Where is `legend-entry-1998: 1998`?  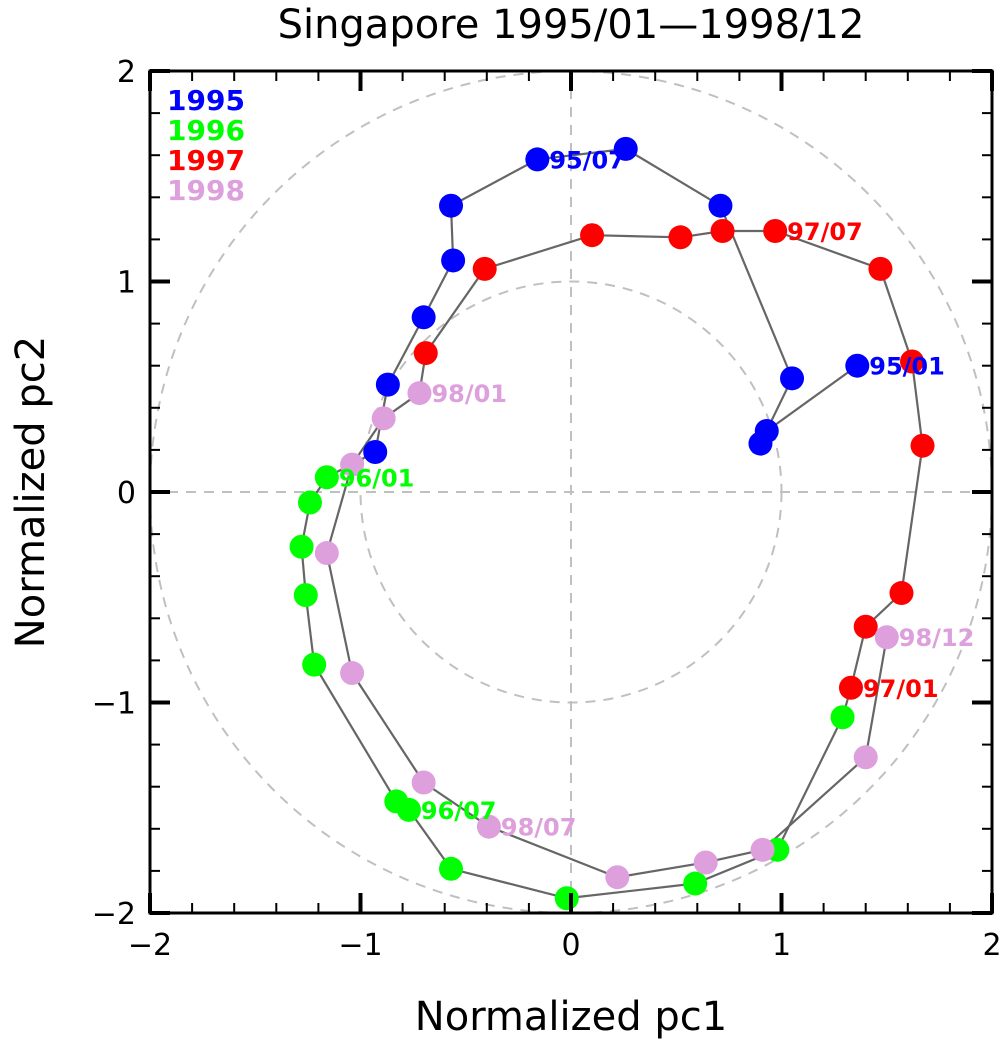 legend-entry-1998: 1998 is located at coordinates (206, 190).